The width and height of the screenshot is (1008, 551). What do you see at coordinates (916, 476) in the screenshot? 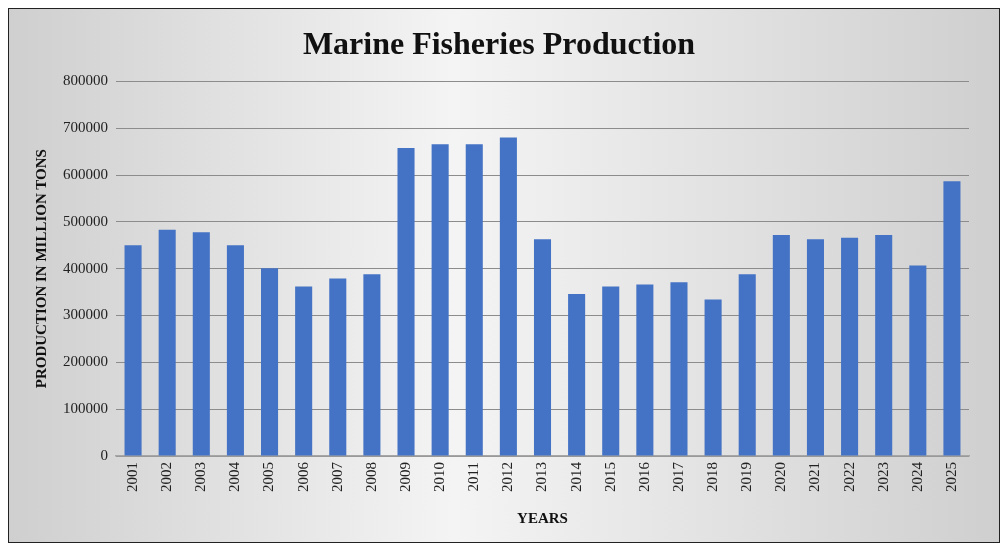
I see `x-tick-label: 2024` at bounding box center [916, 476].